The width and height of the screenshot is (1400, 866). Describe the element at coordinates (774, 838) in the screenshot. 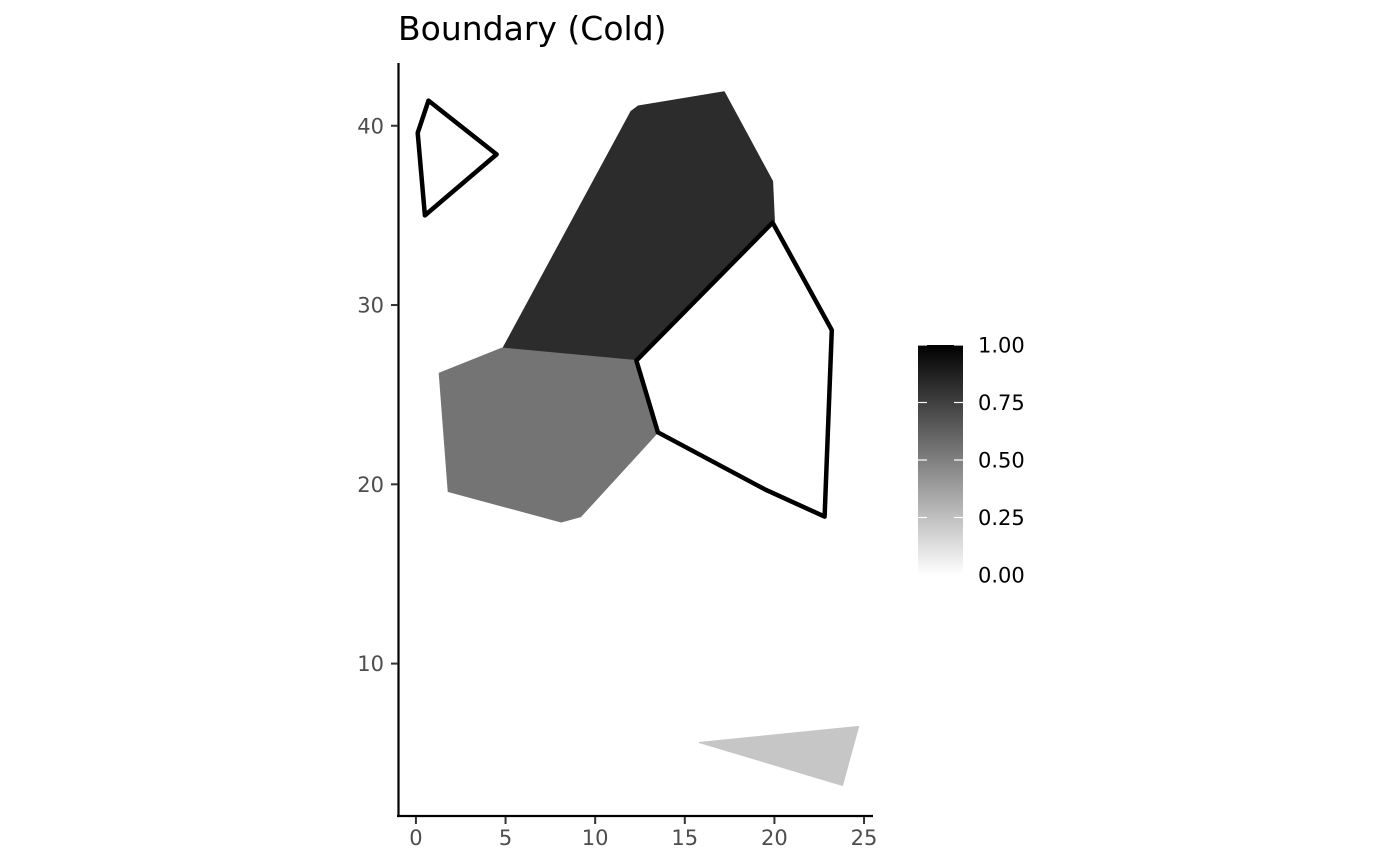

I see `x-tick-label: 20` at that location.